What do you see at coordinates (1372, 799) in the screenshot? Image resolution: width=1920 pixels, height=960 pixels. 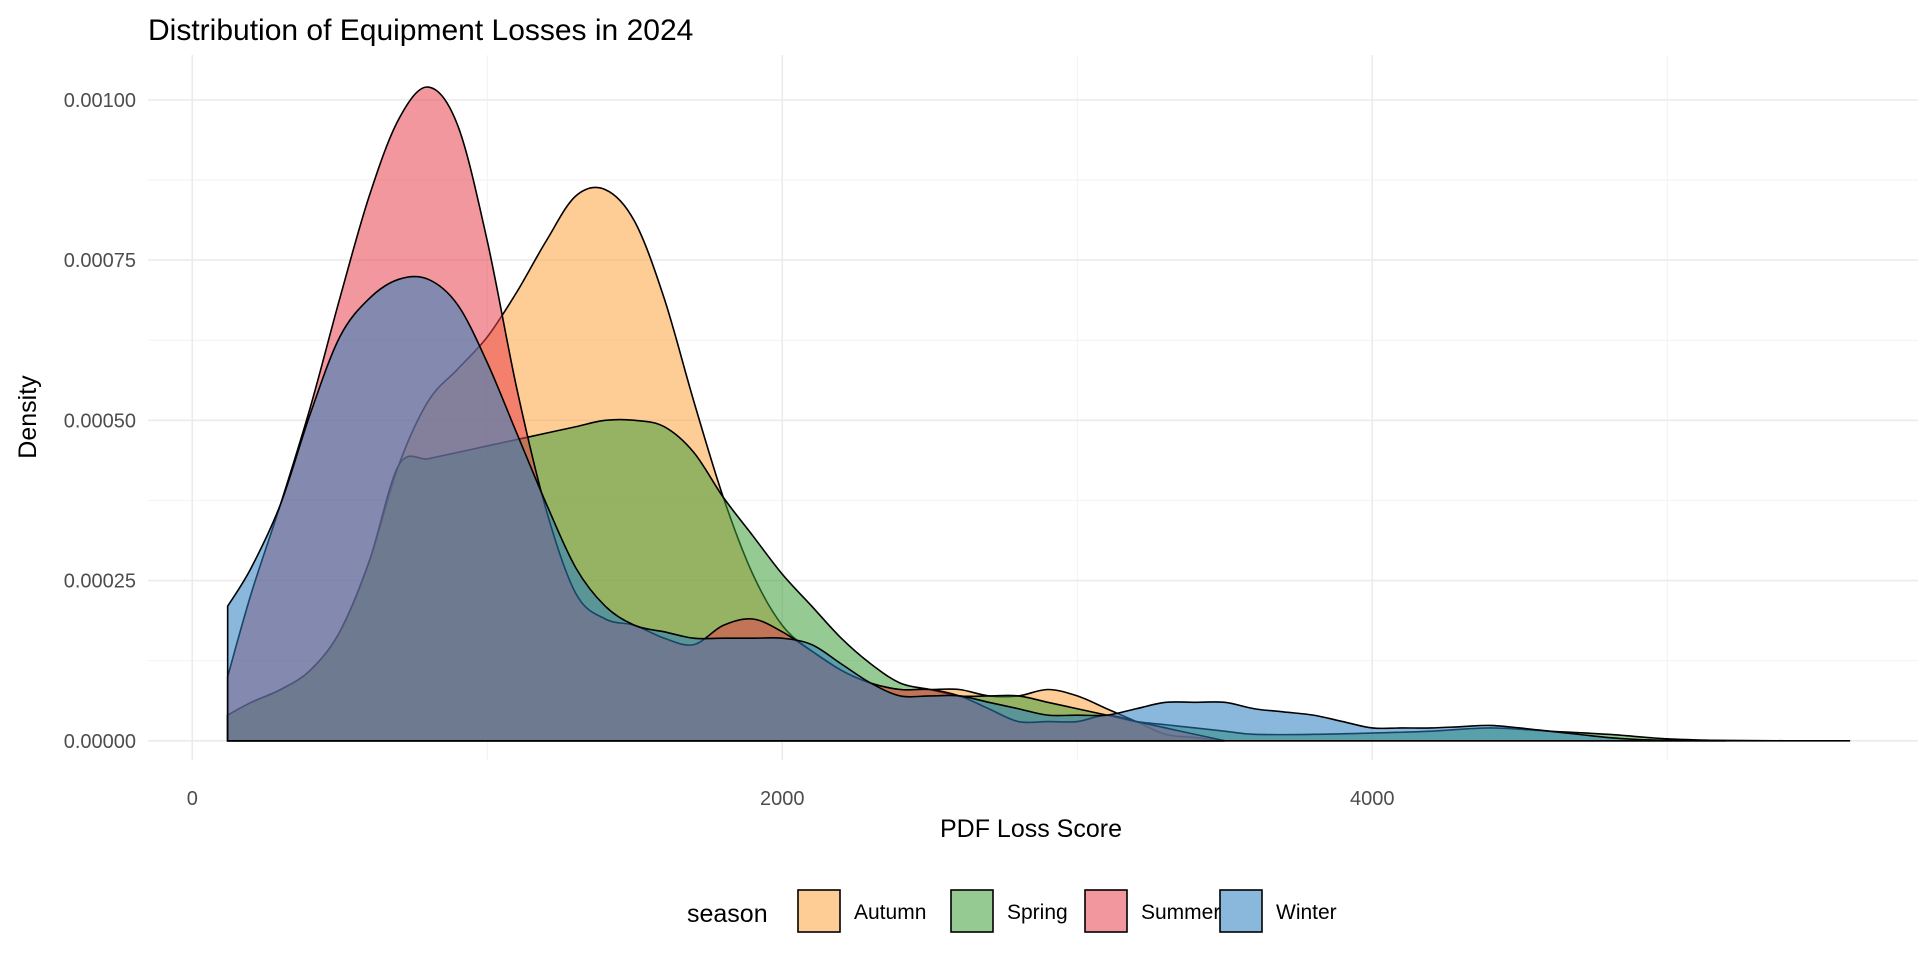 I see `x-tick-label: 4000` at bounding box center [1372, 799].